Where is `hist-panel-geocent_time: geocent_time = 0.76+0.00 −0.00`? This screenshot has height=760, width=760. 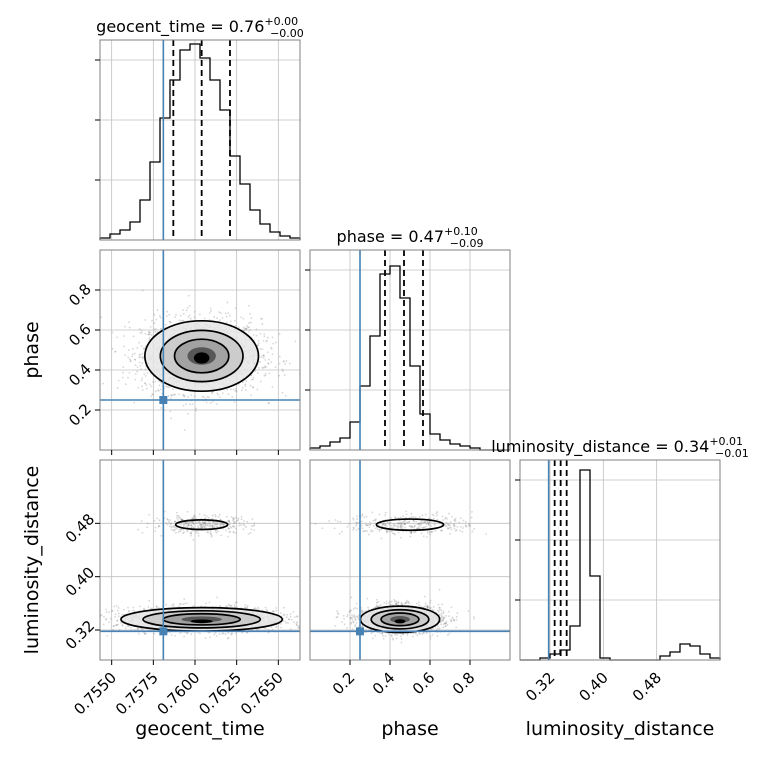
hist-panel-geocent_time: geocent_time = 0.76+0.00 −0.00 is located at coordinates (199, 128).